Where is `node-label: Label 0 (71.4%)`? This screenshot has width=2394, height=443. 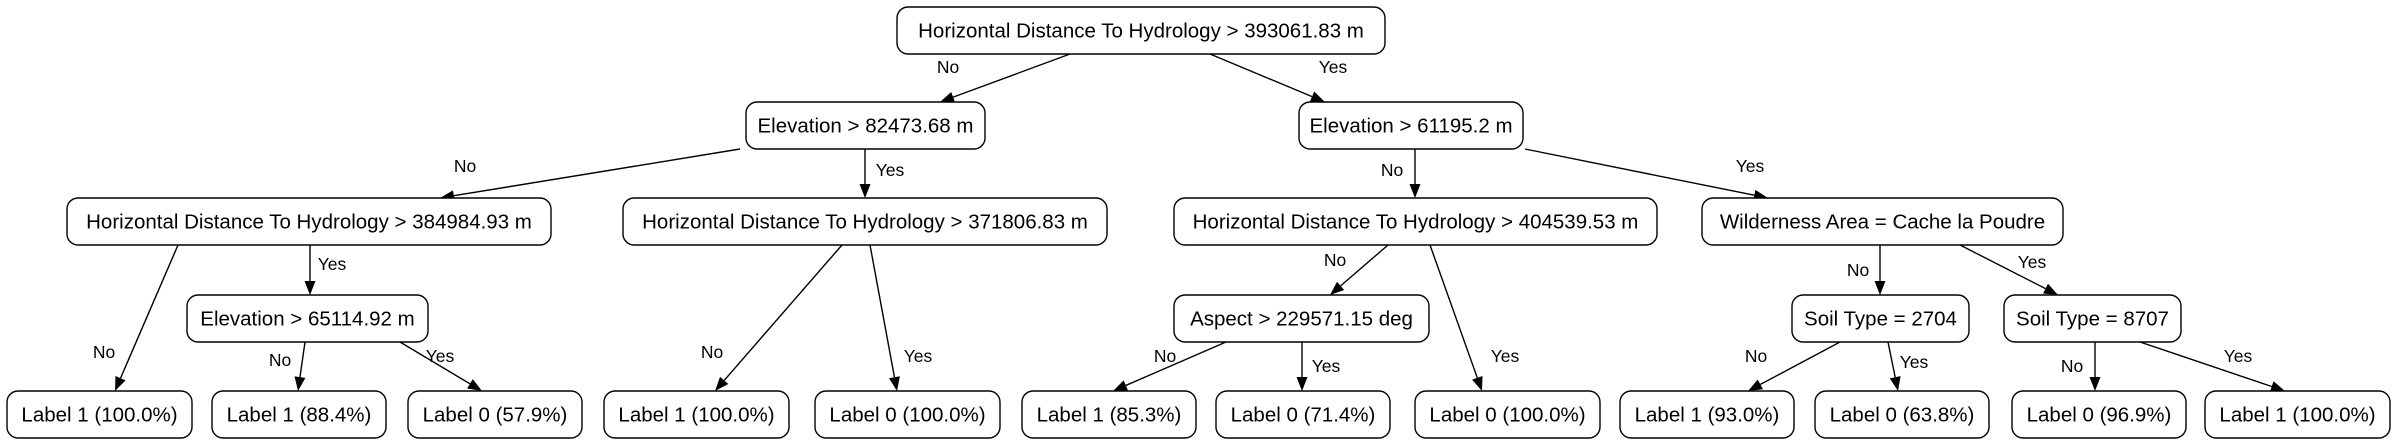
node-label: Label 0 (71.4%) is located at coordinates (1303, 415).